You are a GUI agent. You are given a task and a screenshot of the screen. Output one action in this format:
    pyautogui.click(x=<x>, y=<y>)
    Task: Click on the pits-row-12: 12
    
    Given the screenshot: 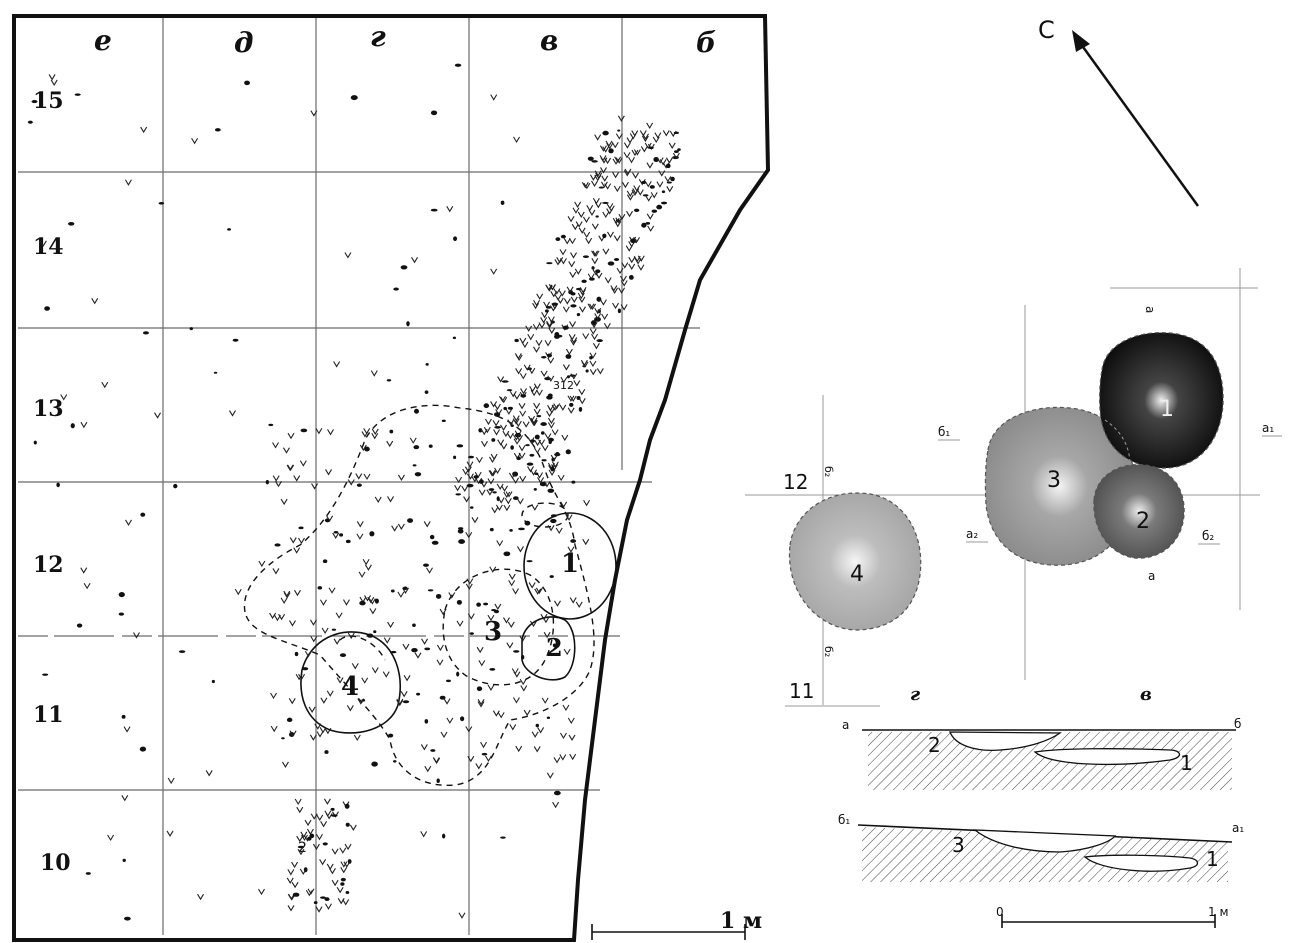 What is the action you would take?
    pyautogui.click(x=795, y=482)
    